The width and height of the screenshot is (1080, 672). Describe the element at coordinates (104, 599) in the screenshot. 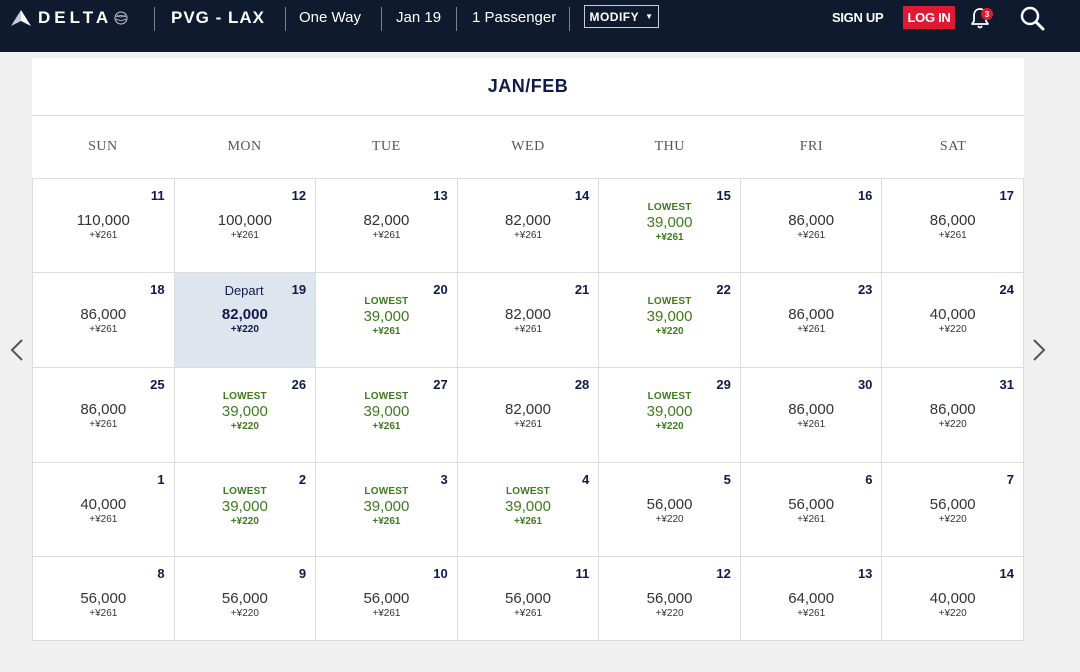

I see `date-cell: 8 56,000 +¥261` at that location.